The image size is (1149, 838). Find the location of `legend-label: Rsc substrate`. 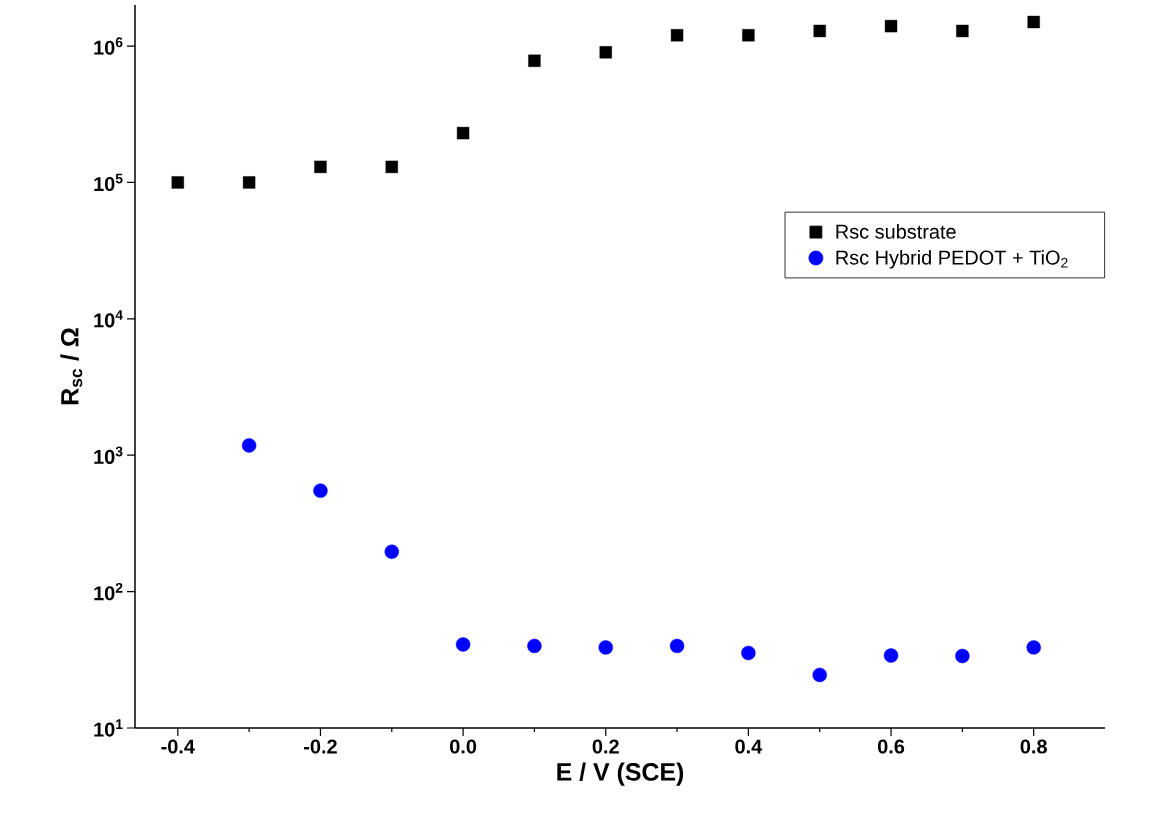

legend-label: Rsc substrate is located at coordinates (896, 231).